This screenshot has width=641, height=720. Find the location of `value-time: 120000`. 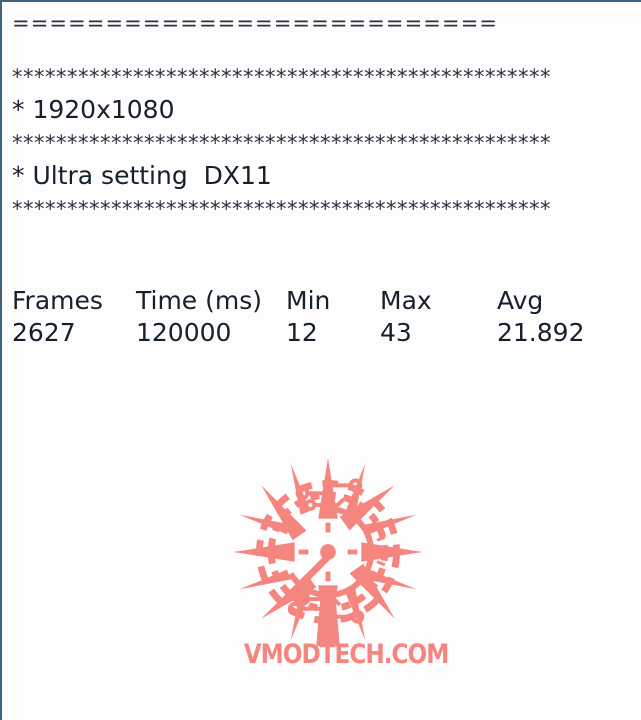

value-time: 120000 is located at coordinates (184, 332).